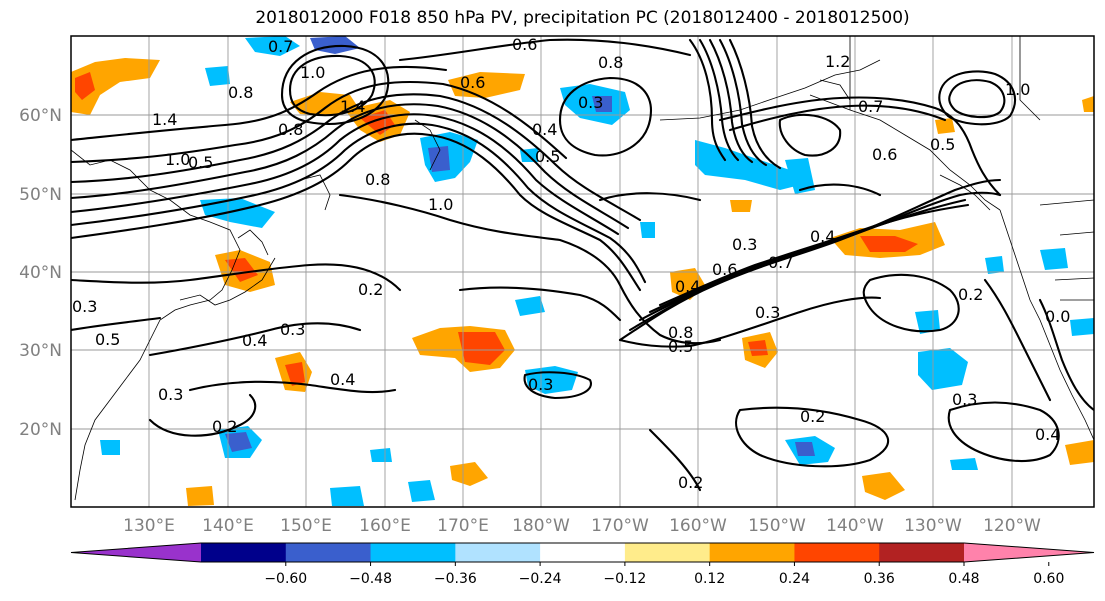 Image resolution: width=1105 pixels, height=601 pixels. What do you see at coordinates (385, 526) in the screenshot?
I see `longitude-label: 160°E` at bounding box center [385, 526].